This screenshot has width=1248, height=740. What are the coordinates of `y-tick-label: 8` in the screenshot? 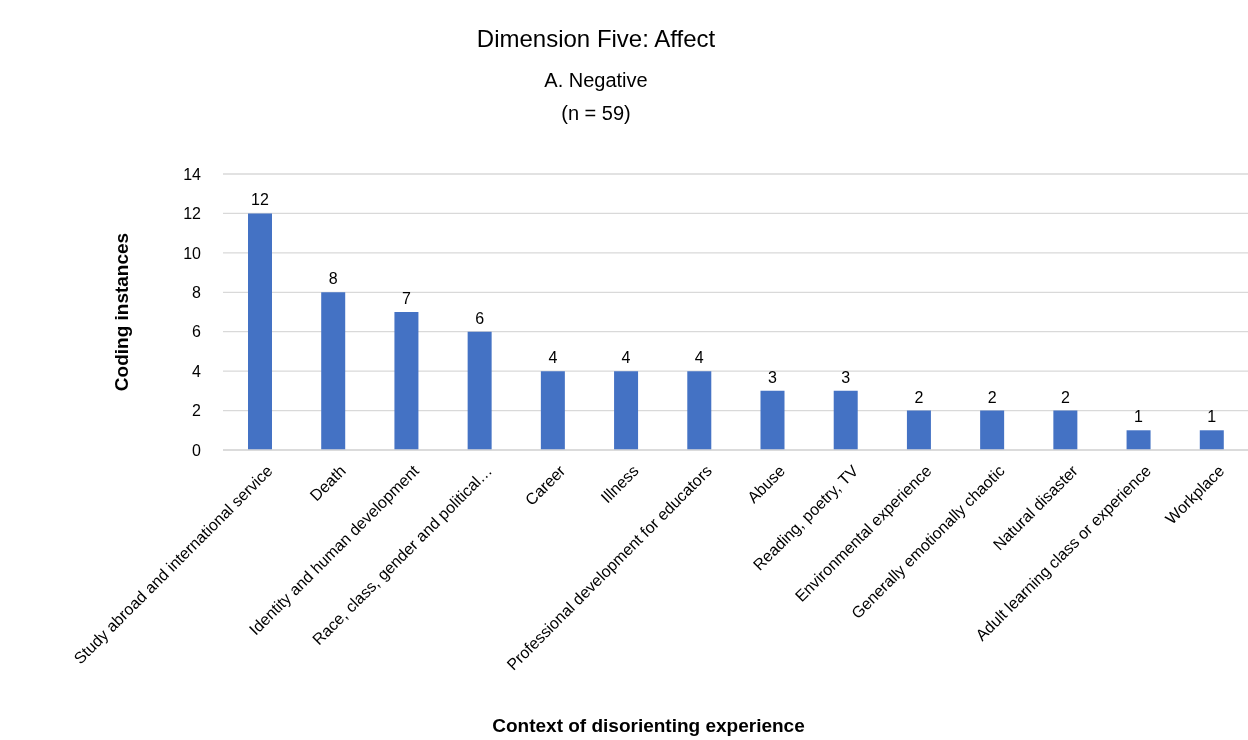 It's located at (197, 292).